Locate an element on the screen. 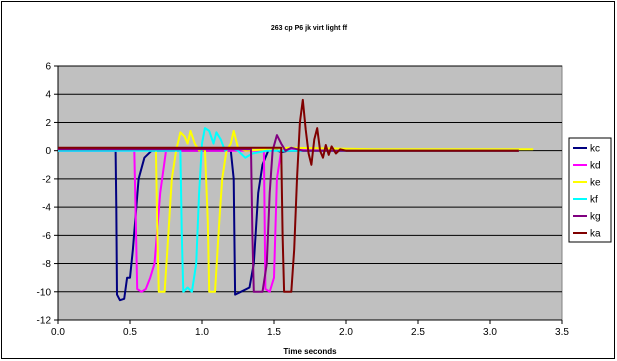  y-tick-label: 4 is located at coordinates (48, 95).